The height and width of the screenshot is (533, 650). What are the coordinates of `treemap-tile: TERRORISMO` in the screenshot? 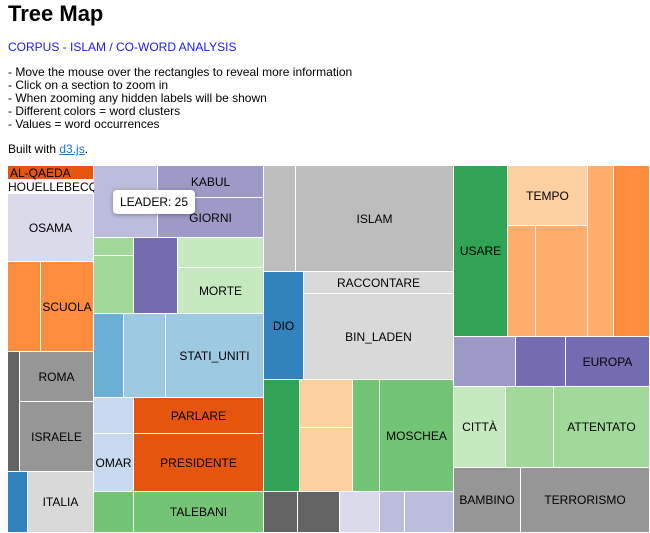 It's located at (585, 500).